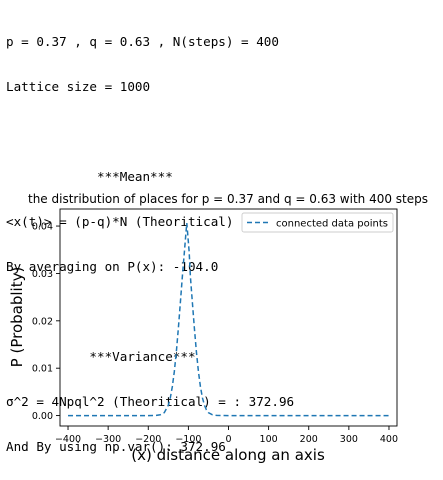 The width and height of the screenshot is (443, 480). Describe the element at coordinates (42, 274) in the screenshot. I see `y-tick-label: 0.03` at that location.